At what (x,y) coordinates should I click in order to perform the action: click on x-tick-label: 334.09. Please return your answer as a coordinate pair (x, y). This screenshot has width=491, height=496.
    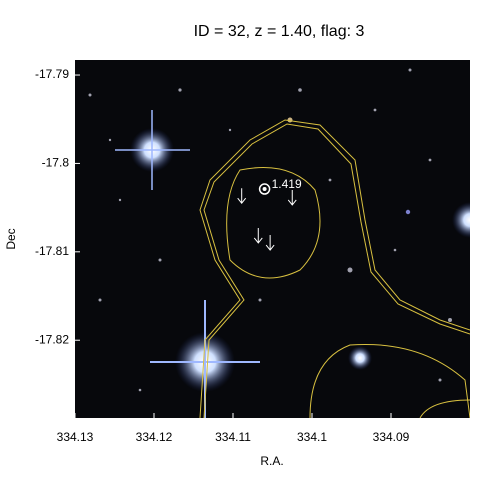
    Looking at the image, I should click on (391, 437).